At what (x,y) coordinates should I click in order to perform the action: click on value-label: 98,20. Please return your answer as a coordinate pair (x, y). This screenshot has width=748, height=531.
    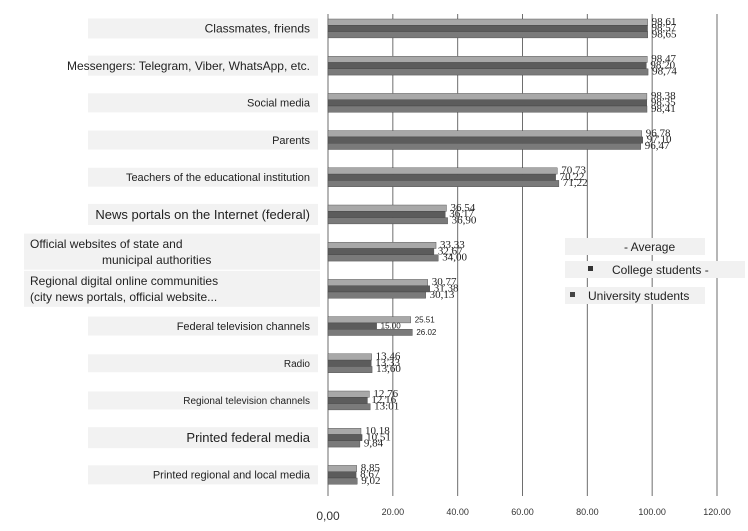
    Looking at the image, I should click on (662, 65).